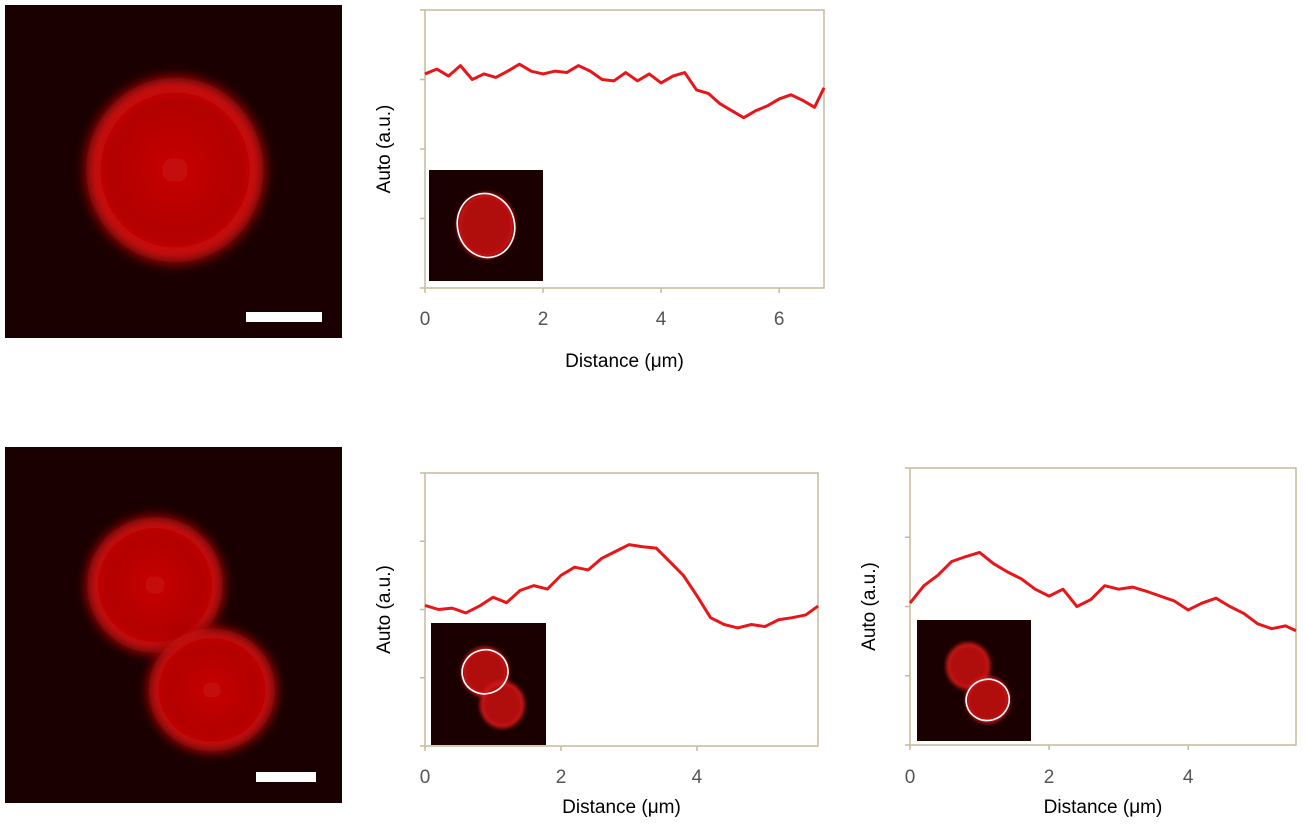 This screenshot has height=835, width=1306. What do you see at coordinates (173, 171) in the screenshot?
I see `micrograph-top` at bounding box center [173, 171].